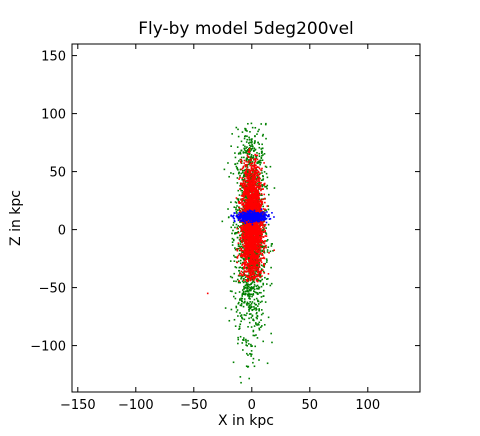  I want to click on x-tick-label: −150, so click(78, 405).